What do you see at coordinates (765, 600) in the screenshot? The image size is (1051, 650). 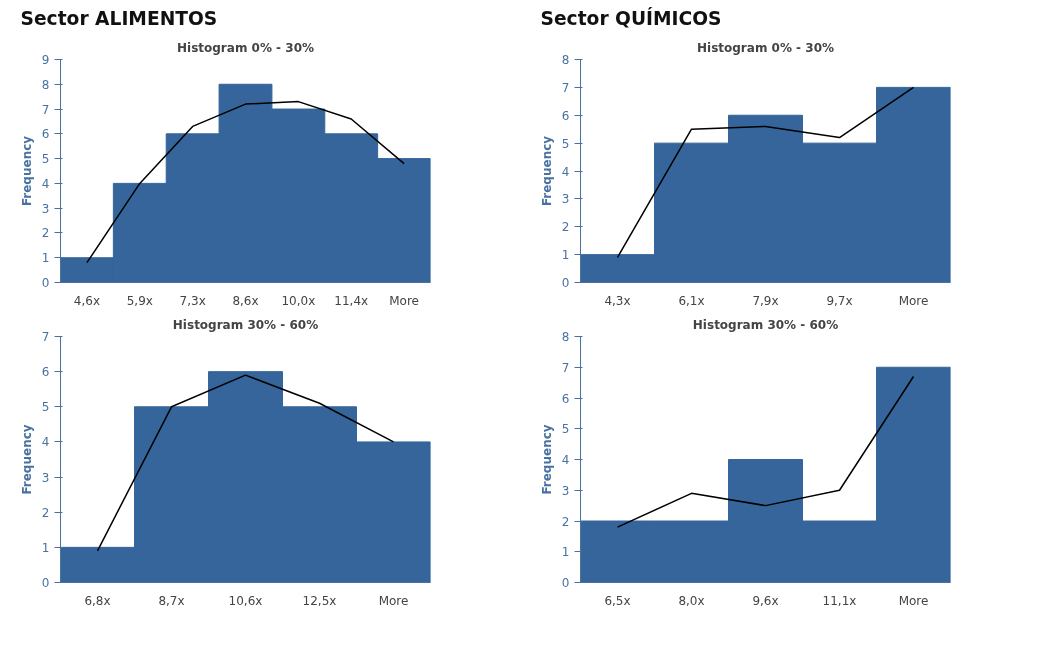 I see `x-tick-label: 9,6x` at bounding box center [765, 600].